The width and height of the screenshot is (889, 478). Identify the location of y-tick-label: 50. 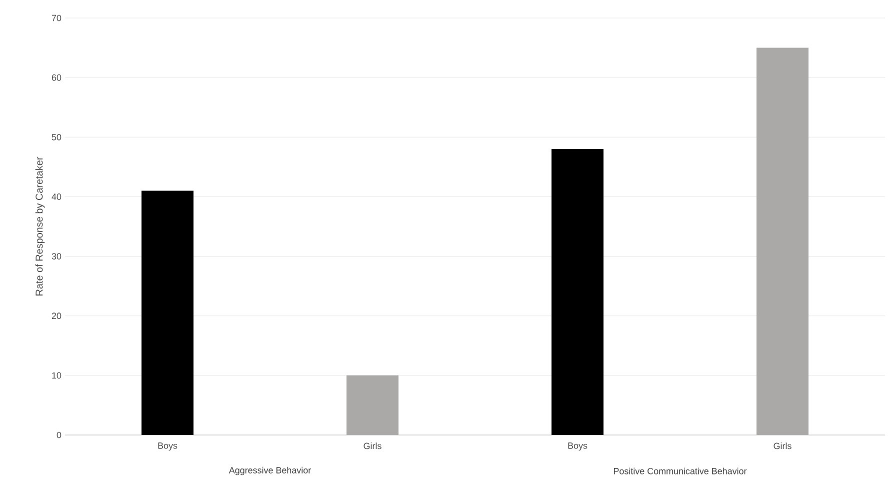
(57, 137).